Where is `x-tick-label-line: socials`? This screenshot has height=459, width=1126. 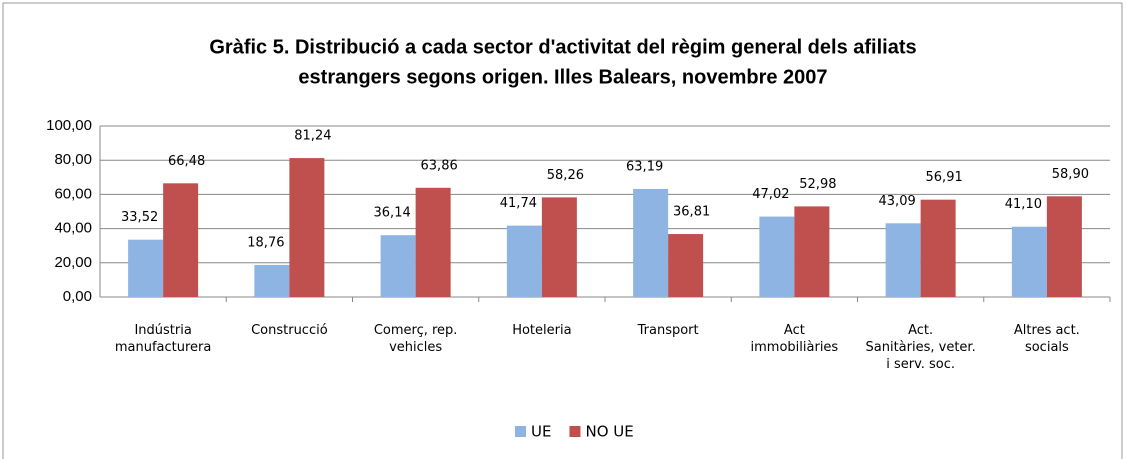
x-tick-label-line: socials is located at coordinates (1047, 347).